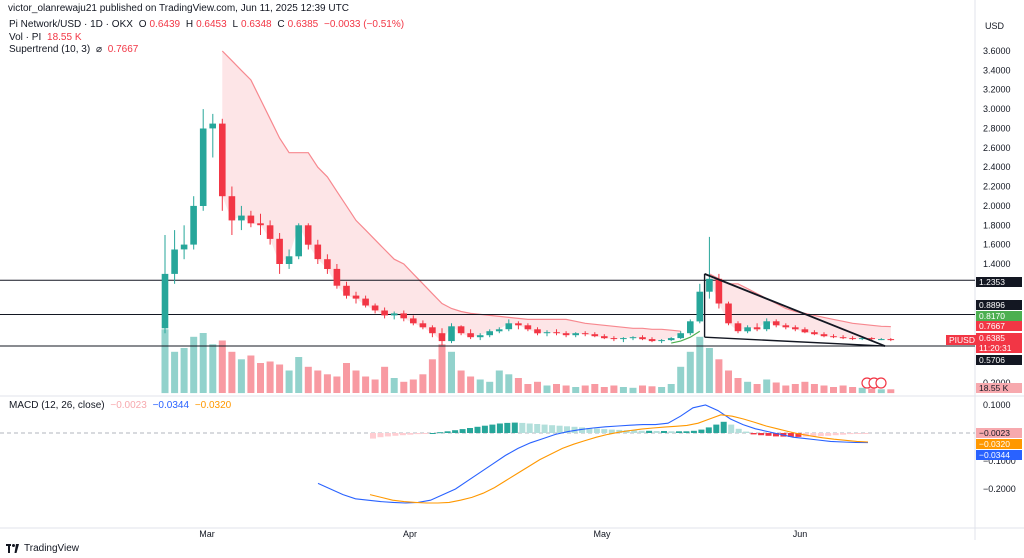 Image resolution: width=1024 pixels, height=558 pixels. What do you see at coordinates (189, 24) in the screenshot?
I see `high-label: H` at bounding box center [189, 24].